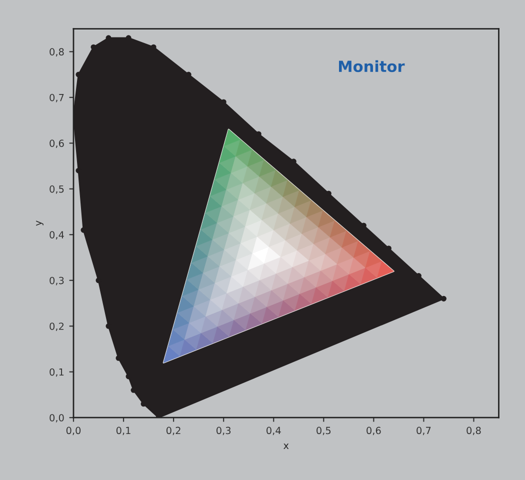 This screenshot has height=480, width=525. I want to click on x-tick-label: 0,7, so click(423, 431).